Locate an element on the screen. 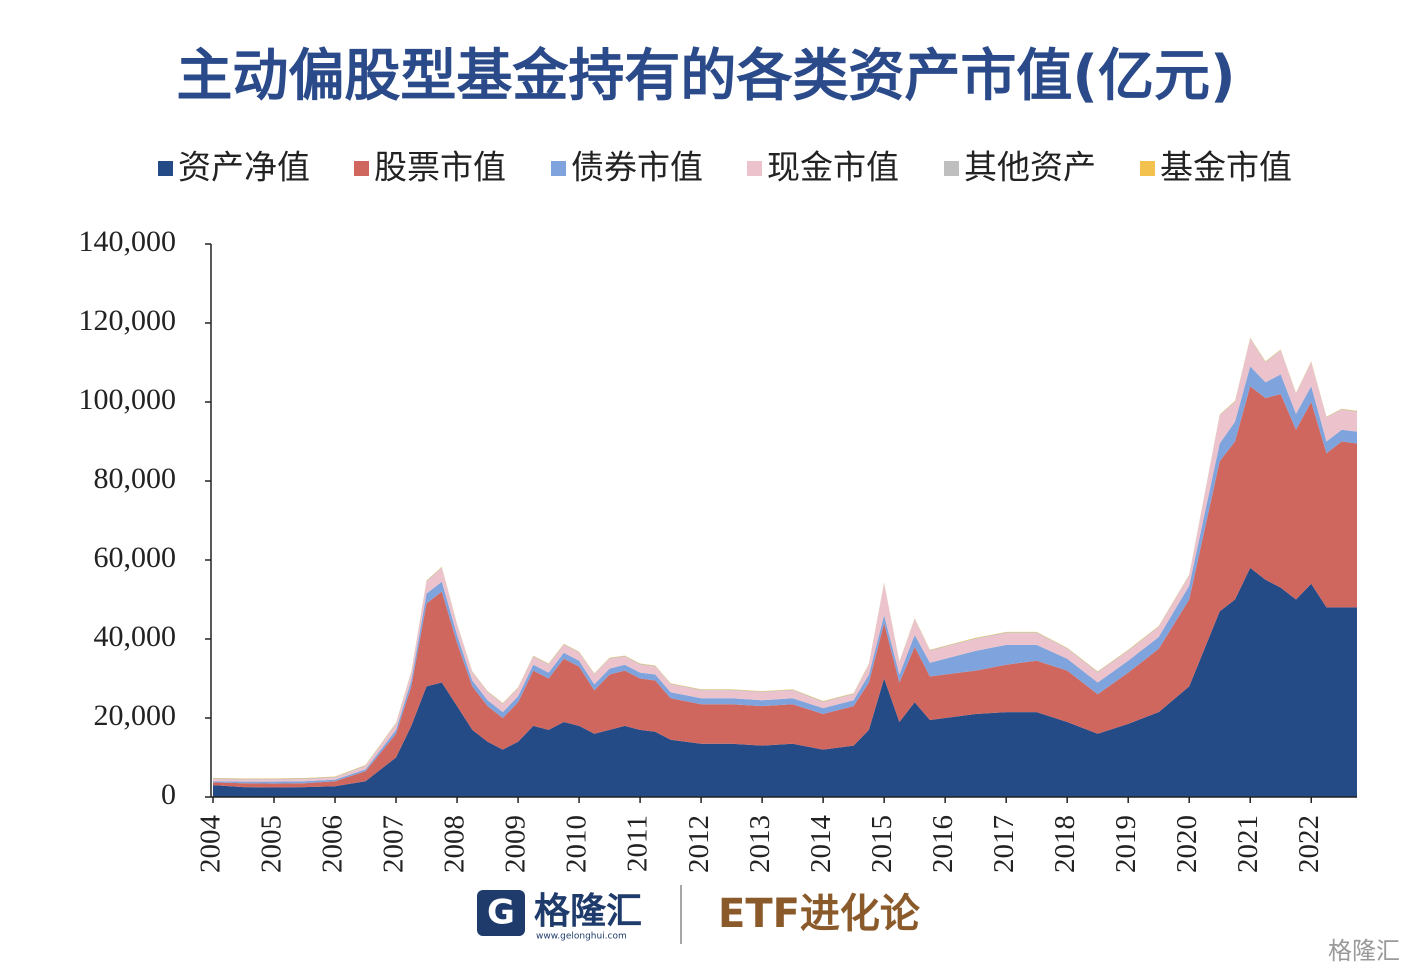  x-tick-label: 2008 is located at coordinates (455, 844).